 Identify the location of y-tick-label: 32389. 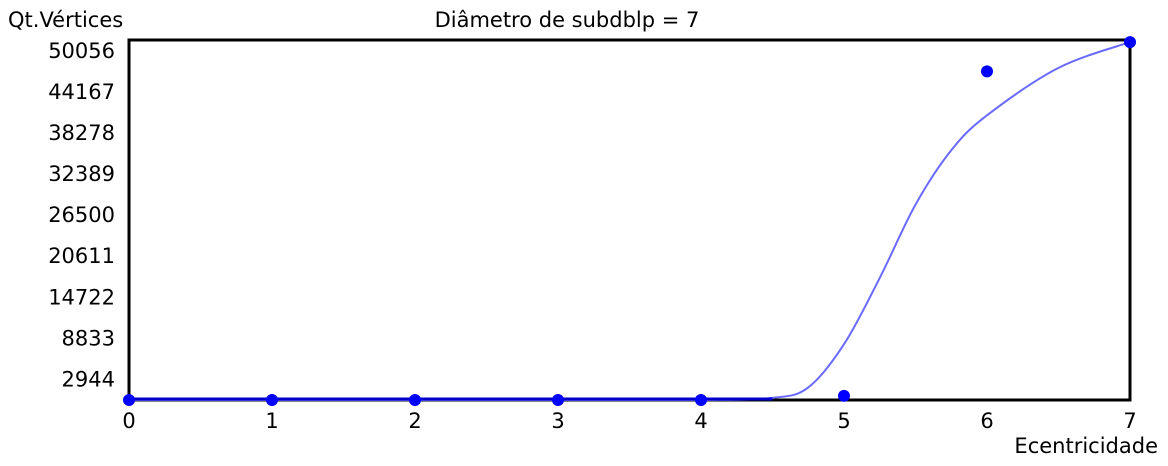
(81, 174).